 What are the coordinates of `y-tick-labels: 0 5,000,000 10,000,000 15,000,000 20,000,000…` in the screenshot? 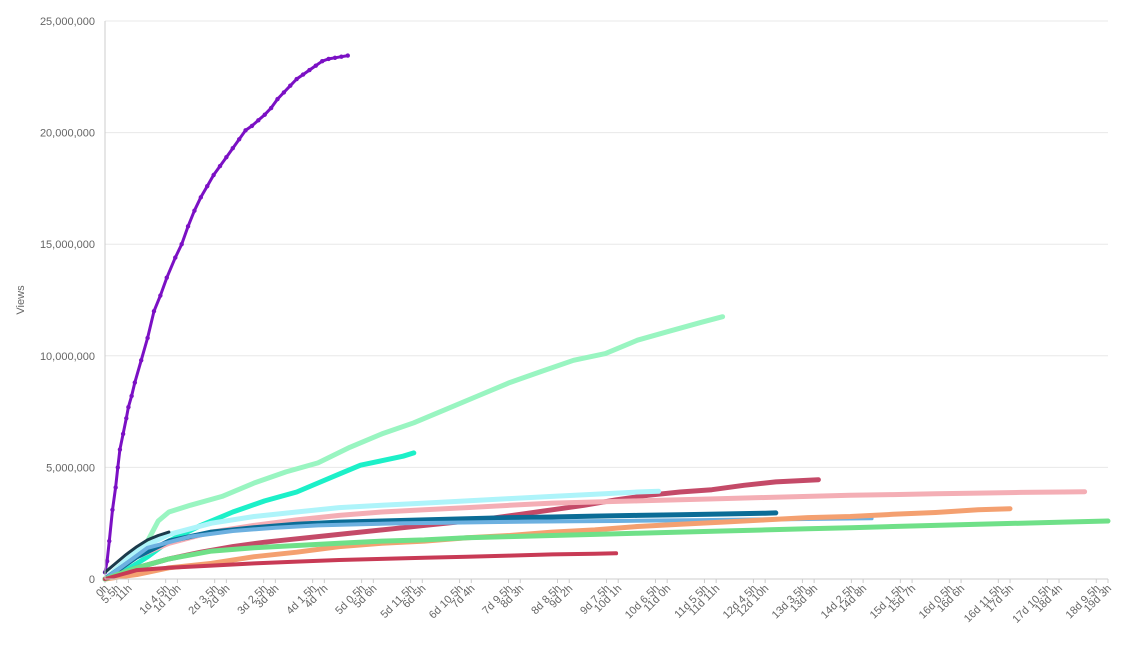 It's located at (67, 301).